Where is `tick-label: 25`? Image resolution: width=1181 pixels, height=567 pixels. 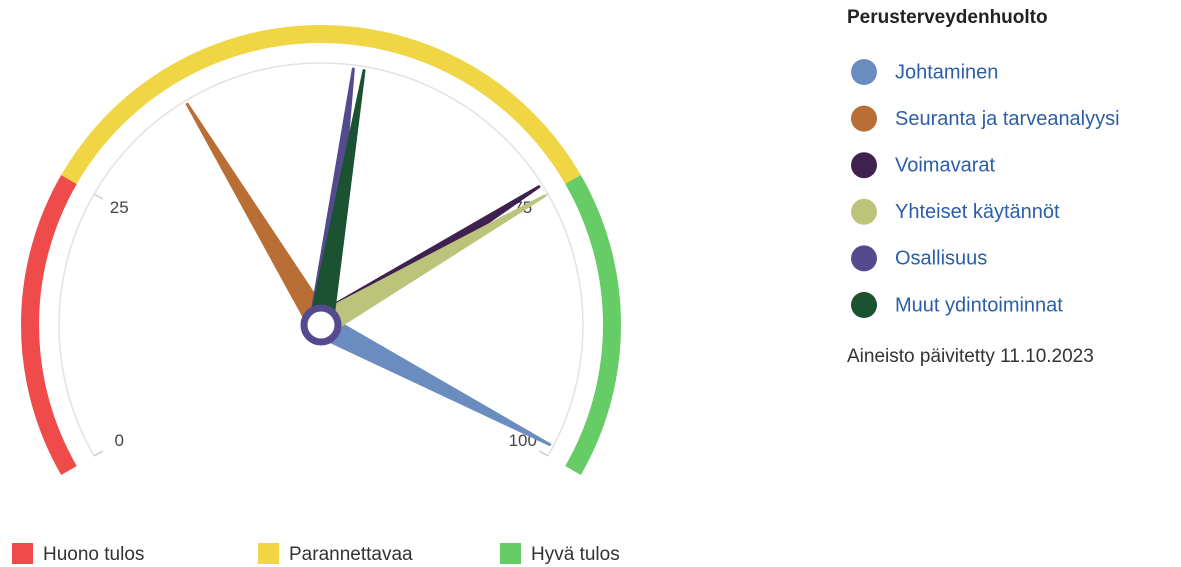
tick-label: 25 is located at coordinates (119, 207).